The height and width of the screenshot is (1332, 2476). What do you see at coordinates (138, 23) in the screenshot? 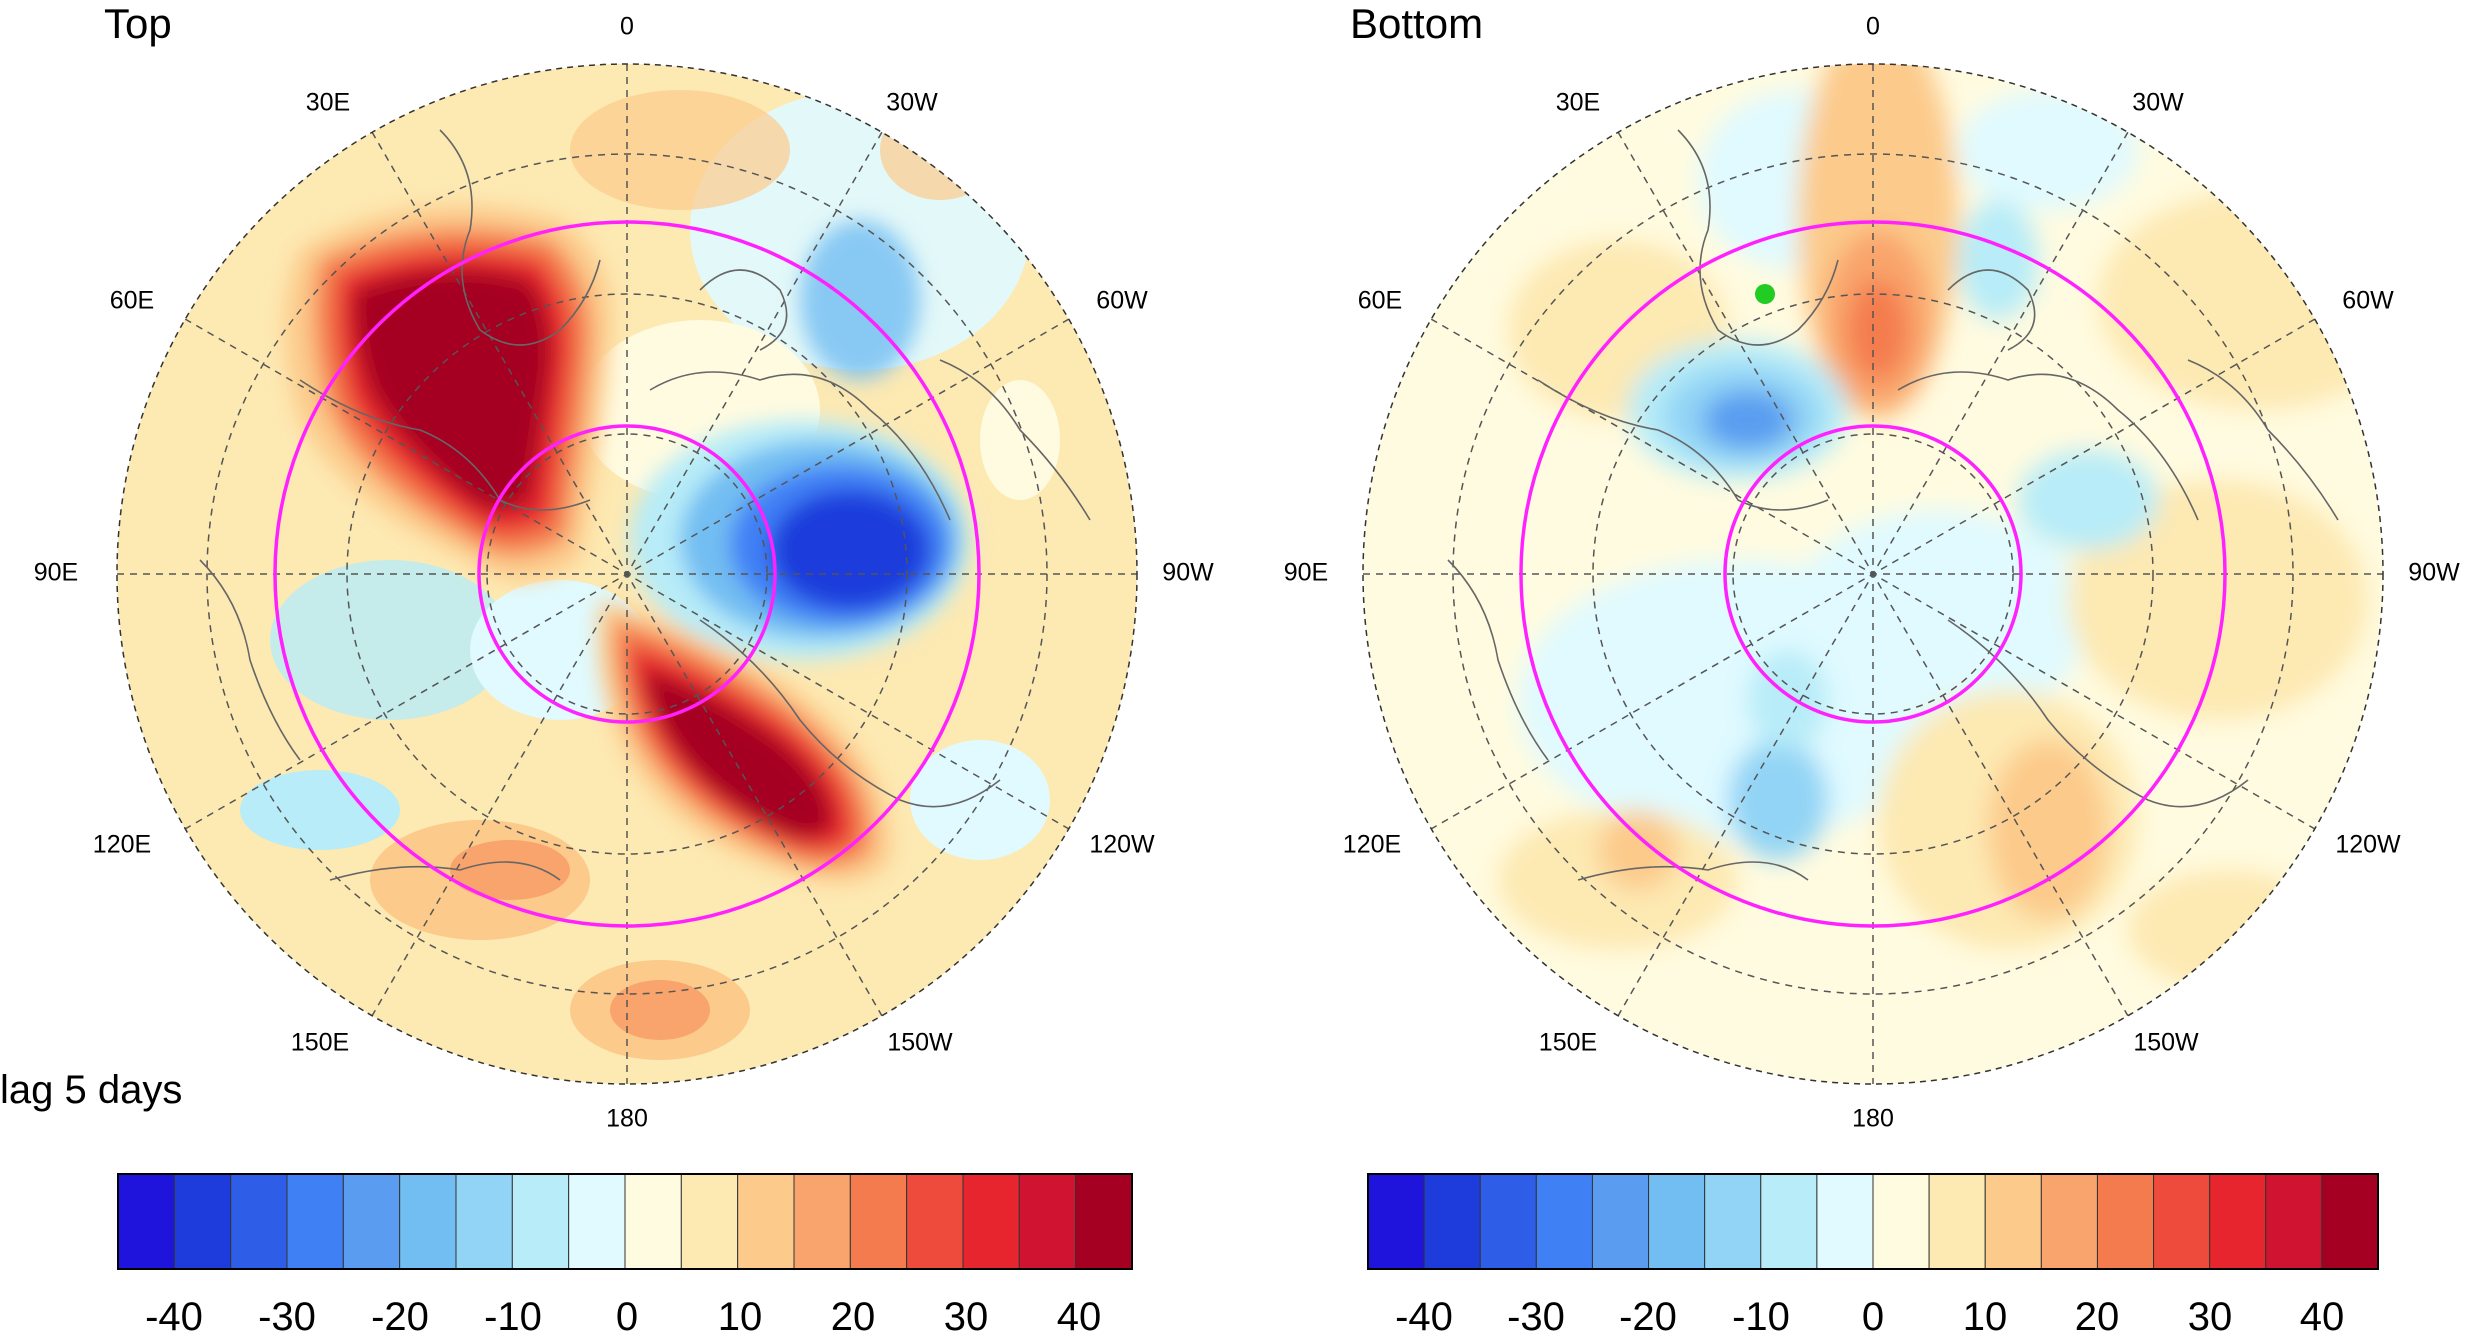
I see `panel-title: Top` at bounding box center [138, 23].